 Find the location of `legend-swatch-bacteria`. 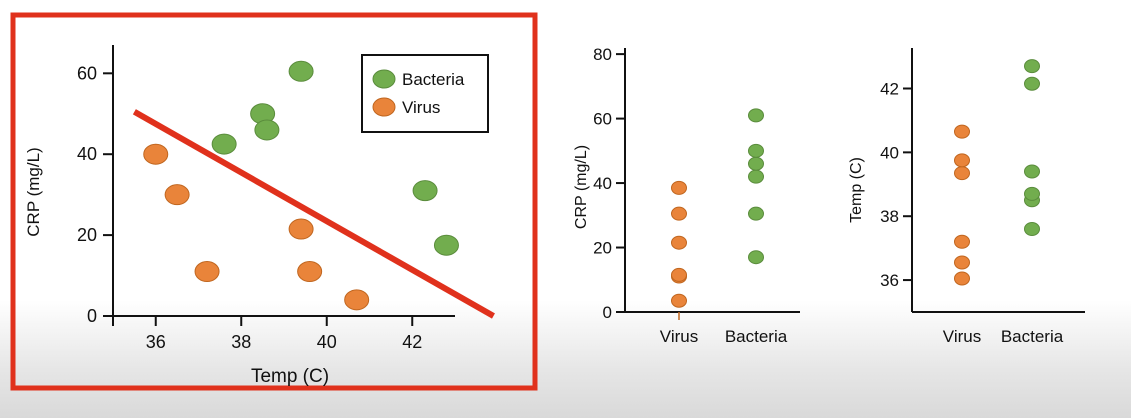

legend-swatch-bacteria is located at coordinates (384, 79).